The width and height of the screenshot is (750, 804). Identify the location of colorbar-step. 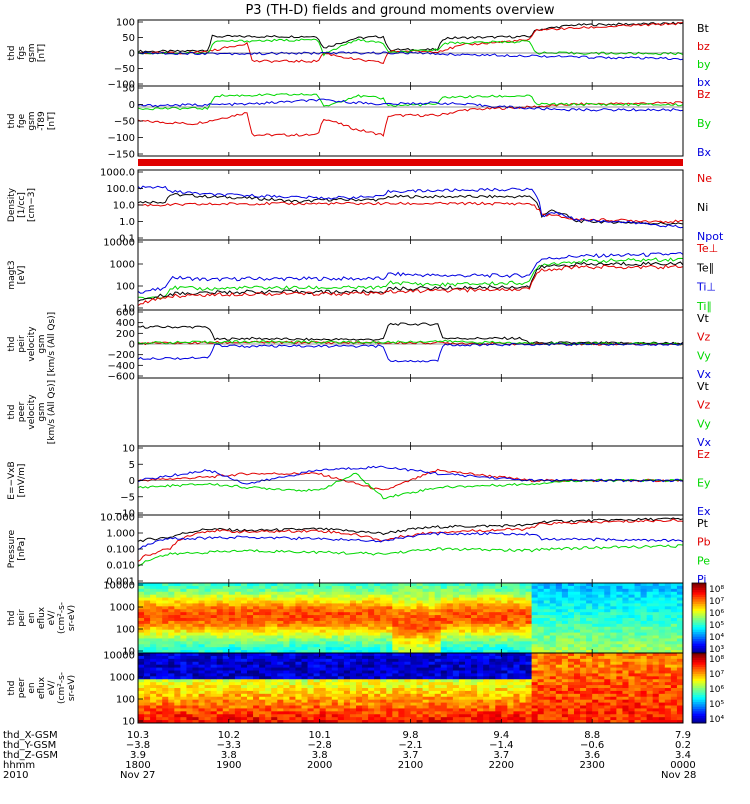
(699, 608).